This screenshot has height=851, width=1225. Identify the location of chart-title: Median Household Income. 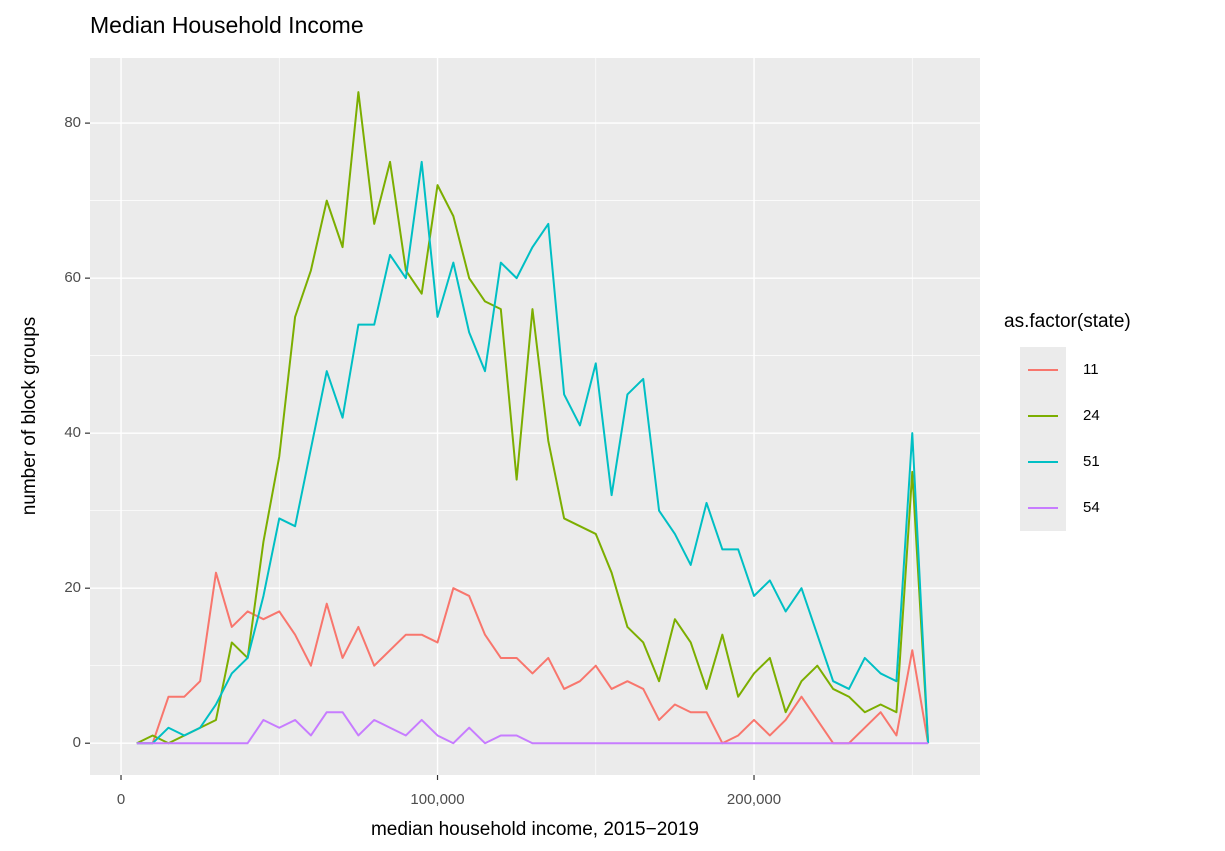
(227, 25).